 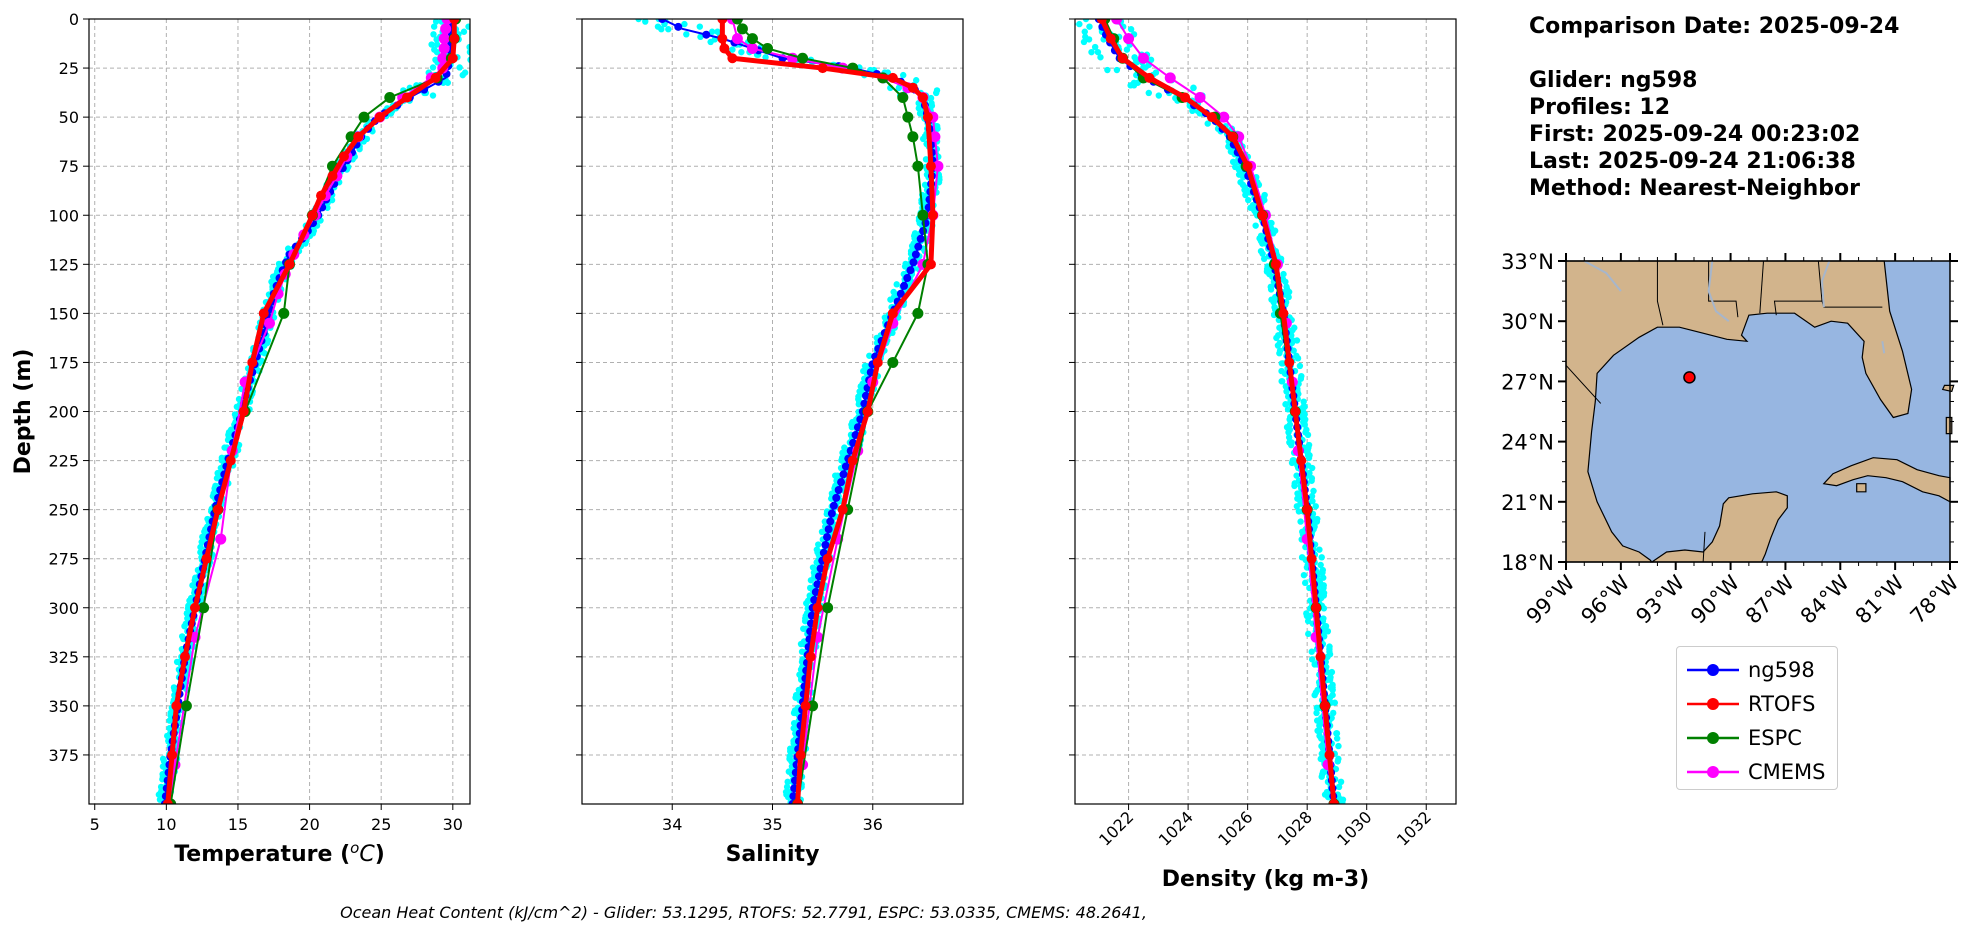 What do you see at coordinates (69, 166) in the screenshot?
I see `y-tick-label: 75` at bounding box center [69, 166].